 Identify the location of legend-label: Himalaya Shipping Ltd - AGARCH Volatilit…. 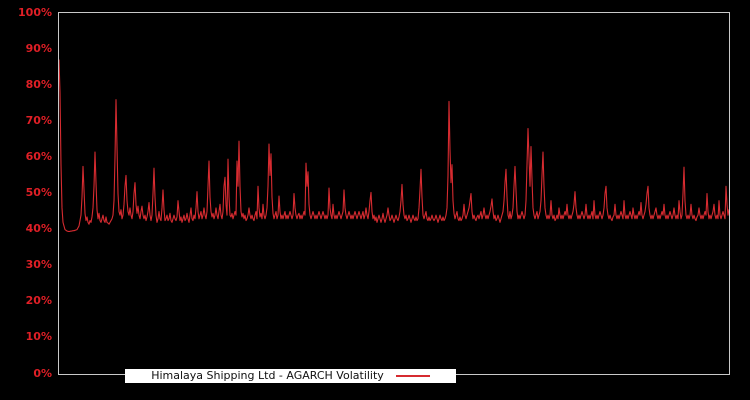
(267, 375).